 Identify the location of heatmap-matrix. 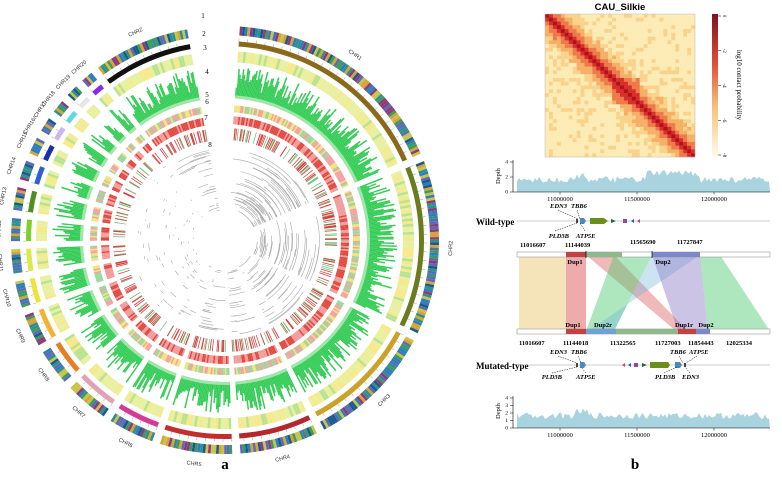
(620, 86).